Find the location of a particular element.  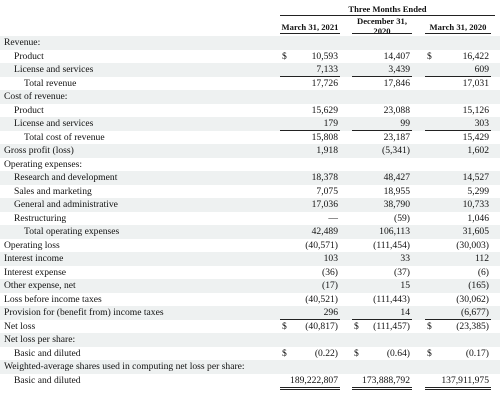

row-label: Revenue: is located at coordinates (22, 42).